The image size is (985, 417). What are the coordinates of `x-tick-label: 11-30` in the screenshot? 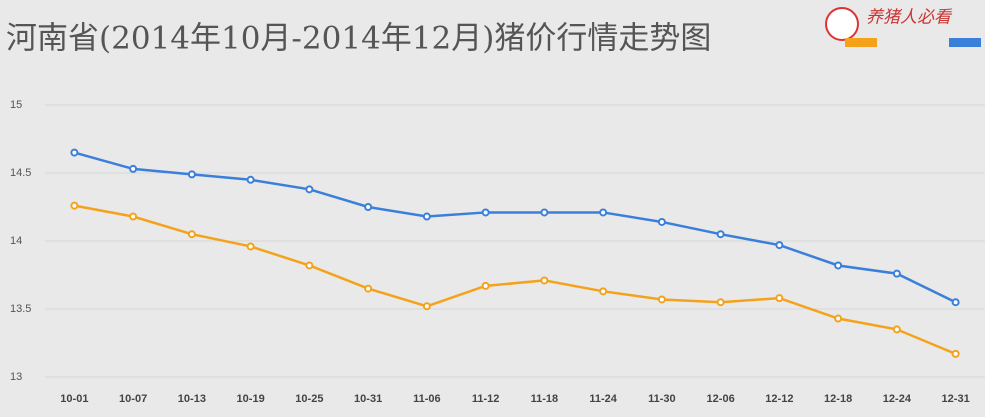 It's located at (662, 399).